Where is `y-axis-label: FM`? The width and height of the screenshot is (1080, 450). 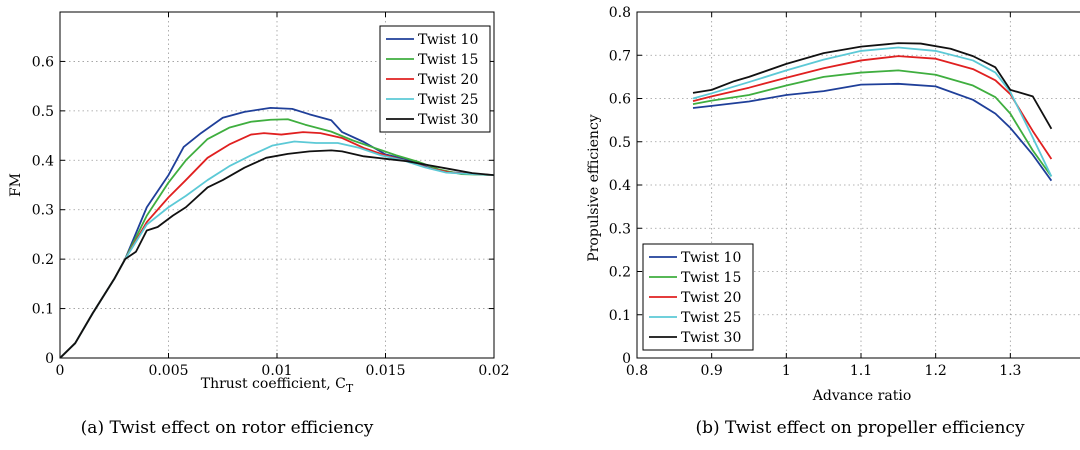
y-axis-label: FM is located at coordinates (16, 185).